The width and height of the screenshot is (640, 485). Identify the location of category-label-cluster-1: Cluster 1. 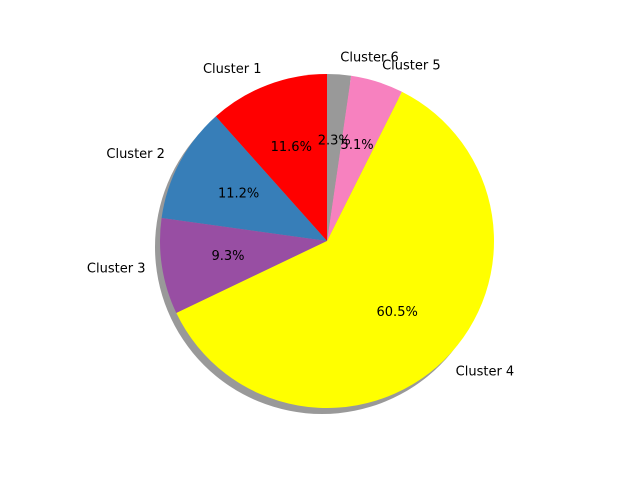
(232, 69).